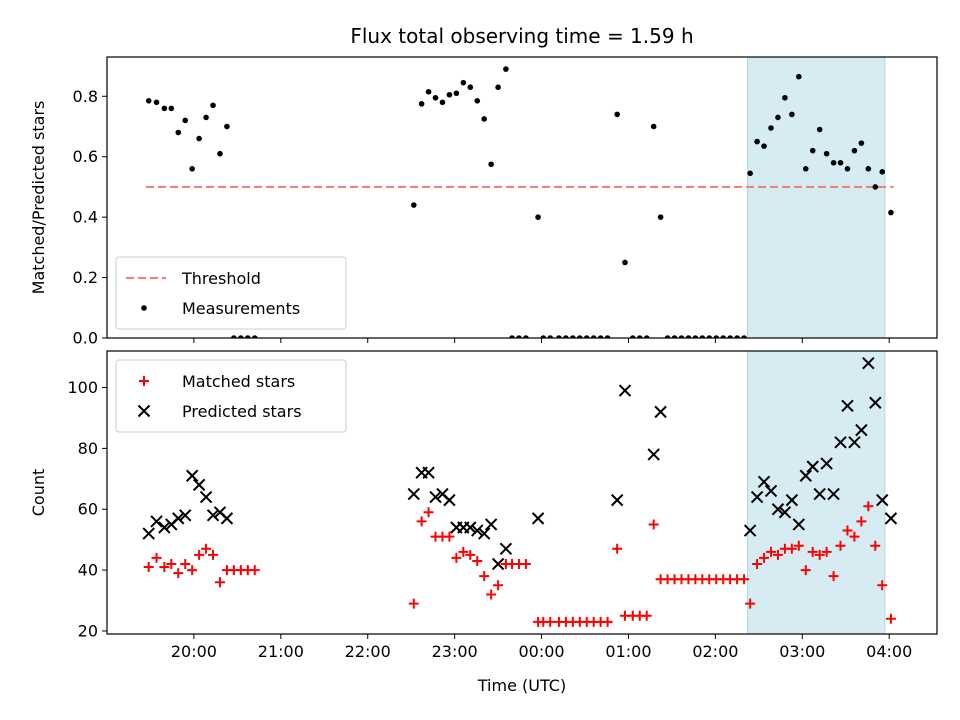  Describe the element at coordinates (221, 278) in the screenshot. I see `top-legend-label-1: Threshold` at that location.